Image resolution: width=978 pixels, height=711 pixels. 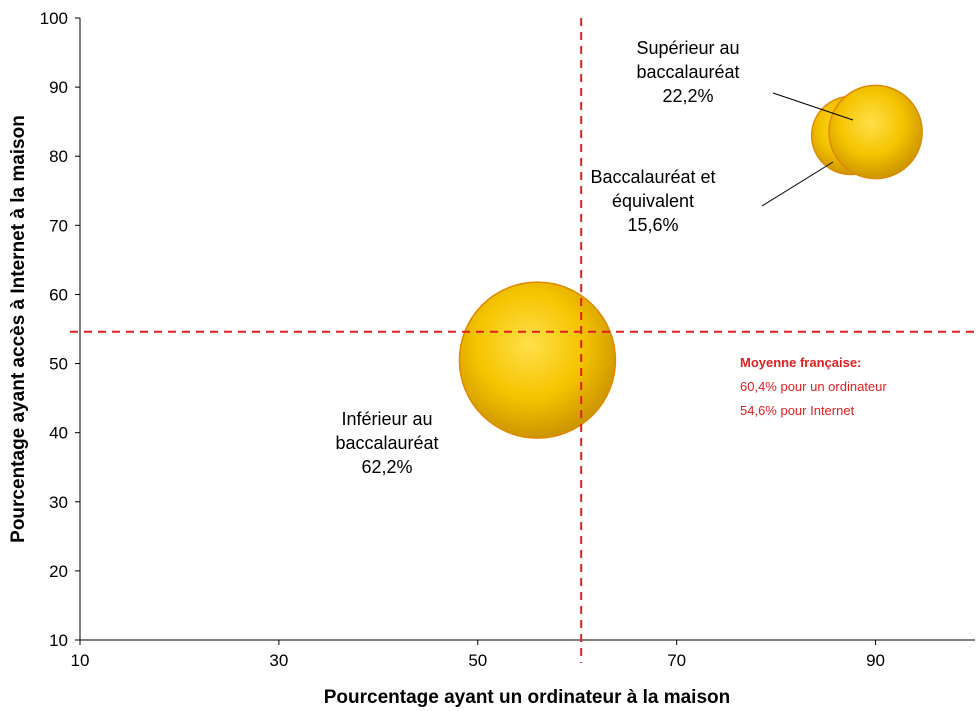 I want to click on bubble-label-superieur: Supérieur au baccalauréat 22,2%, so click(x=687, y=72).